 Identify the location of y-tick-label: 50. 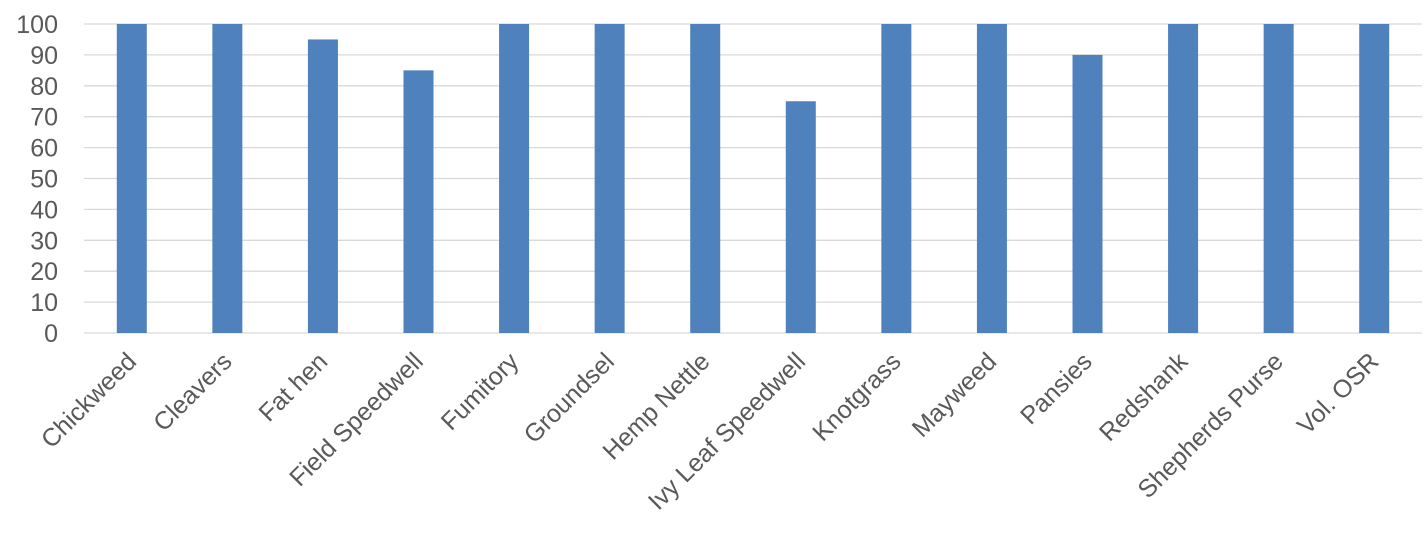
(44, 180).